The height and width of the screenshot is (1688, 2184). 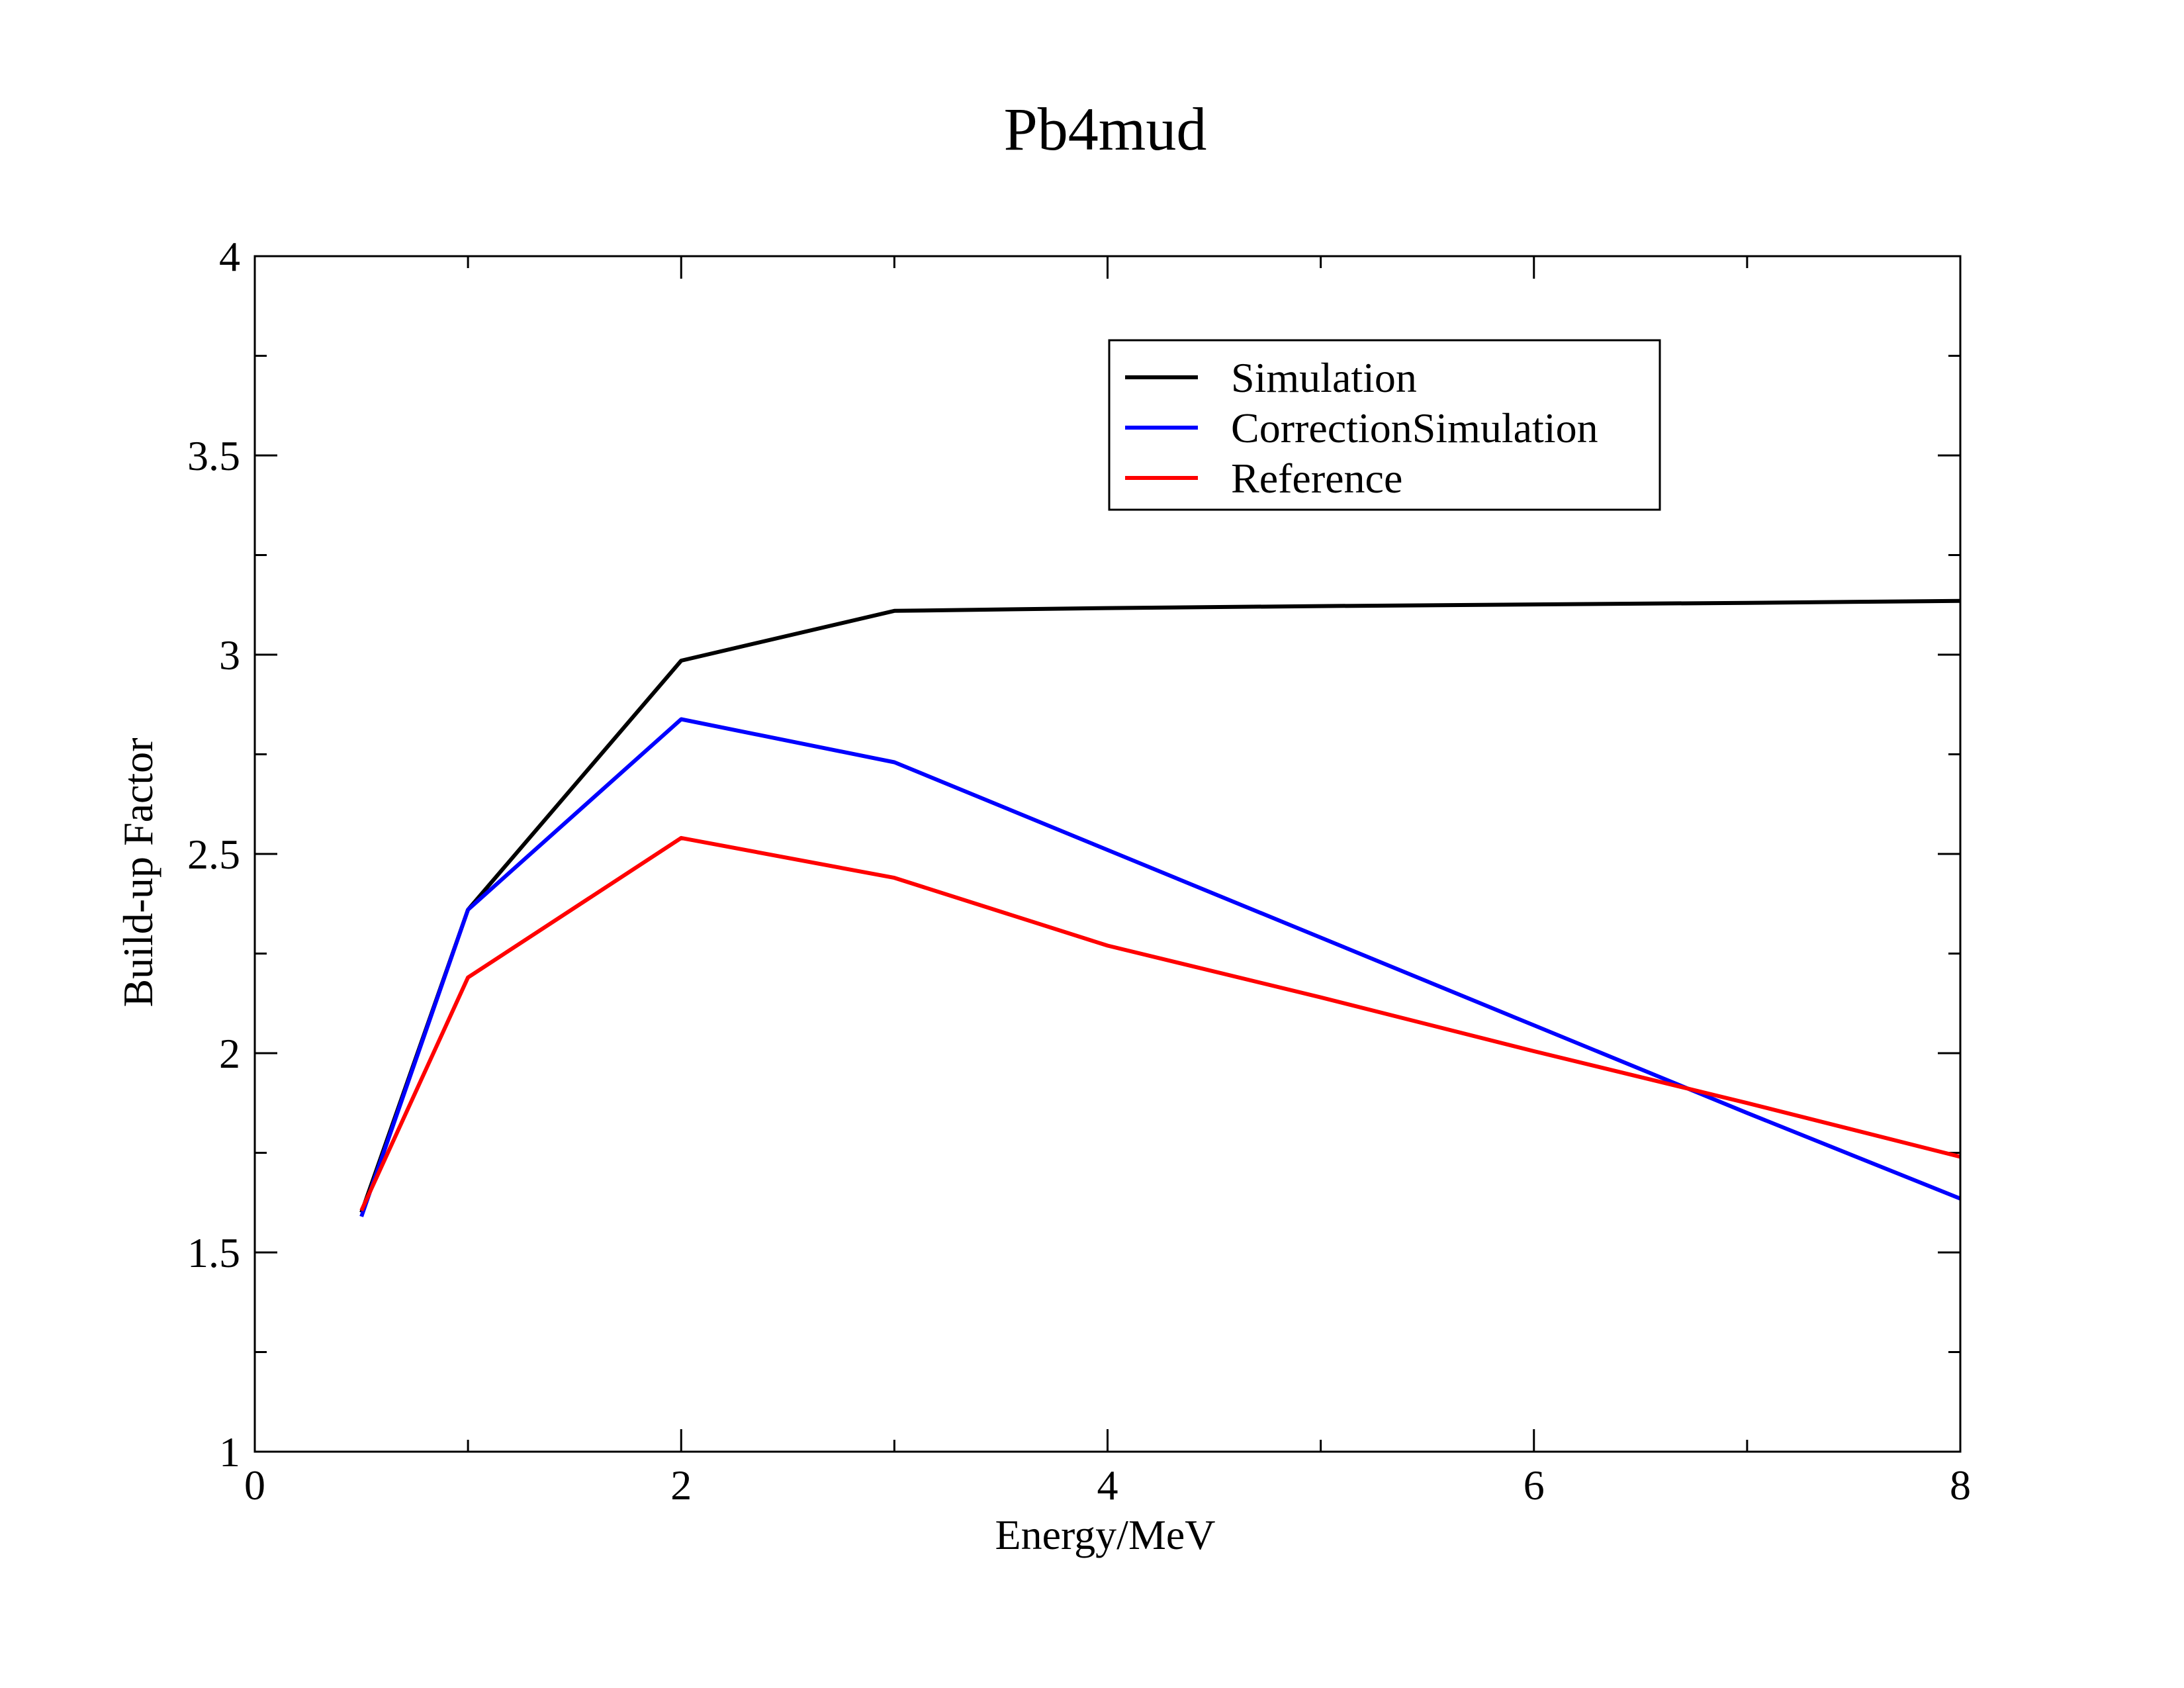 I want to click on y-tick-label: 1.5, so click(x=213, y=1252).